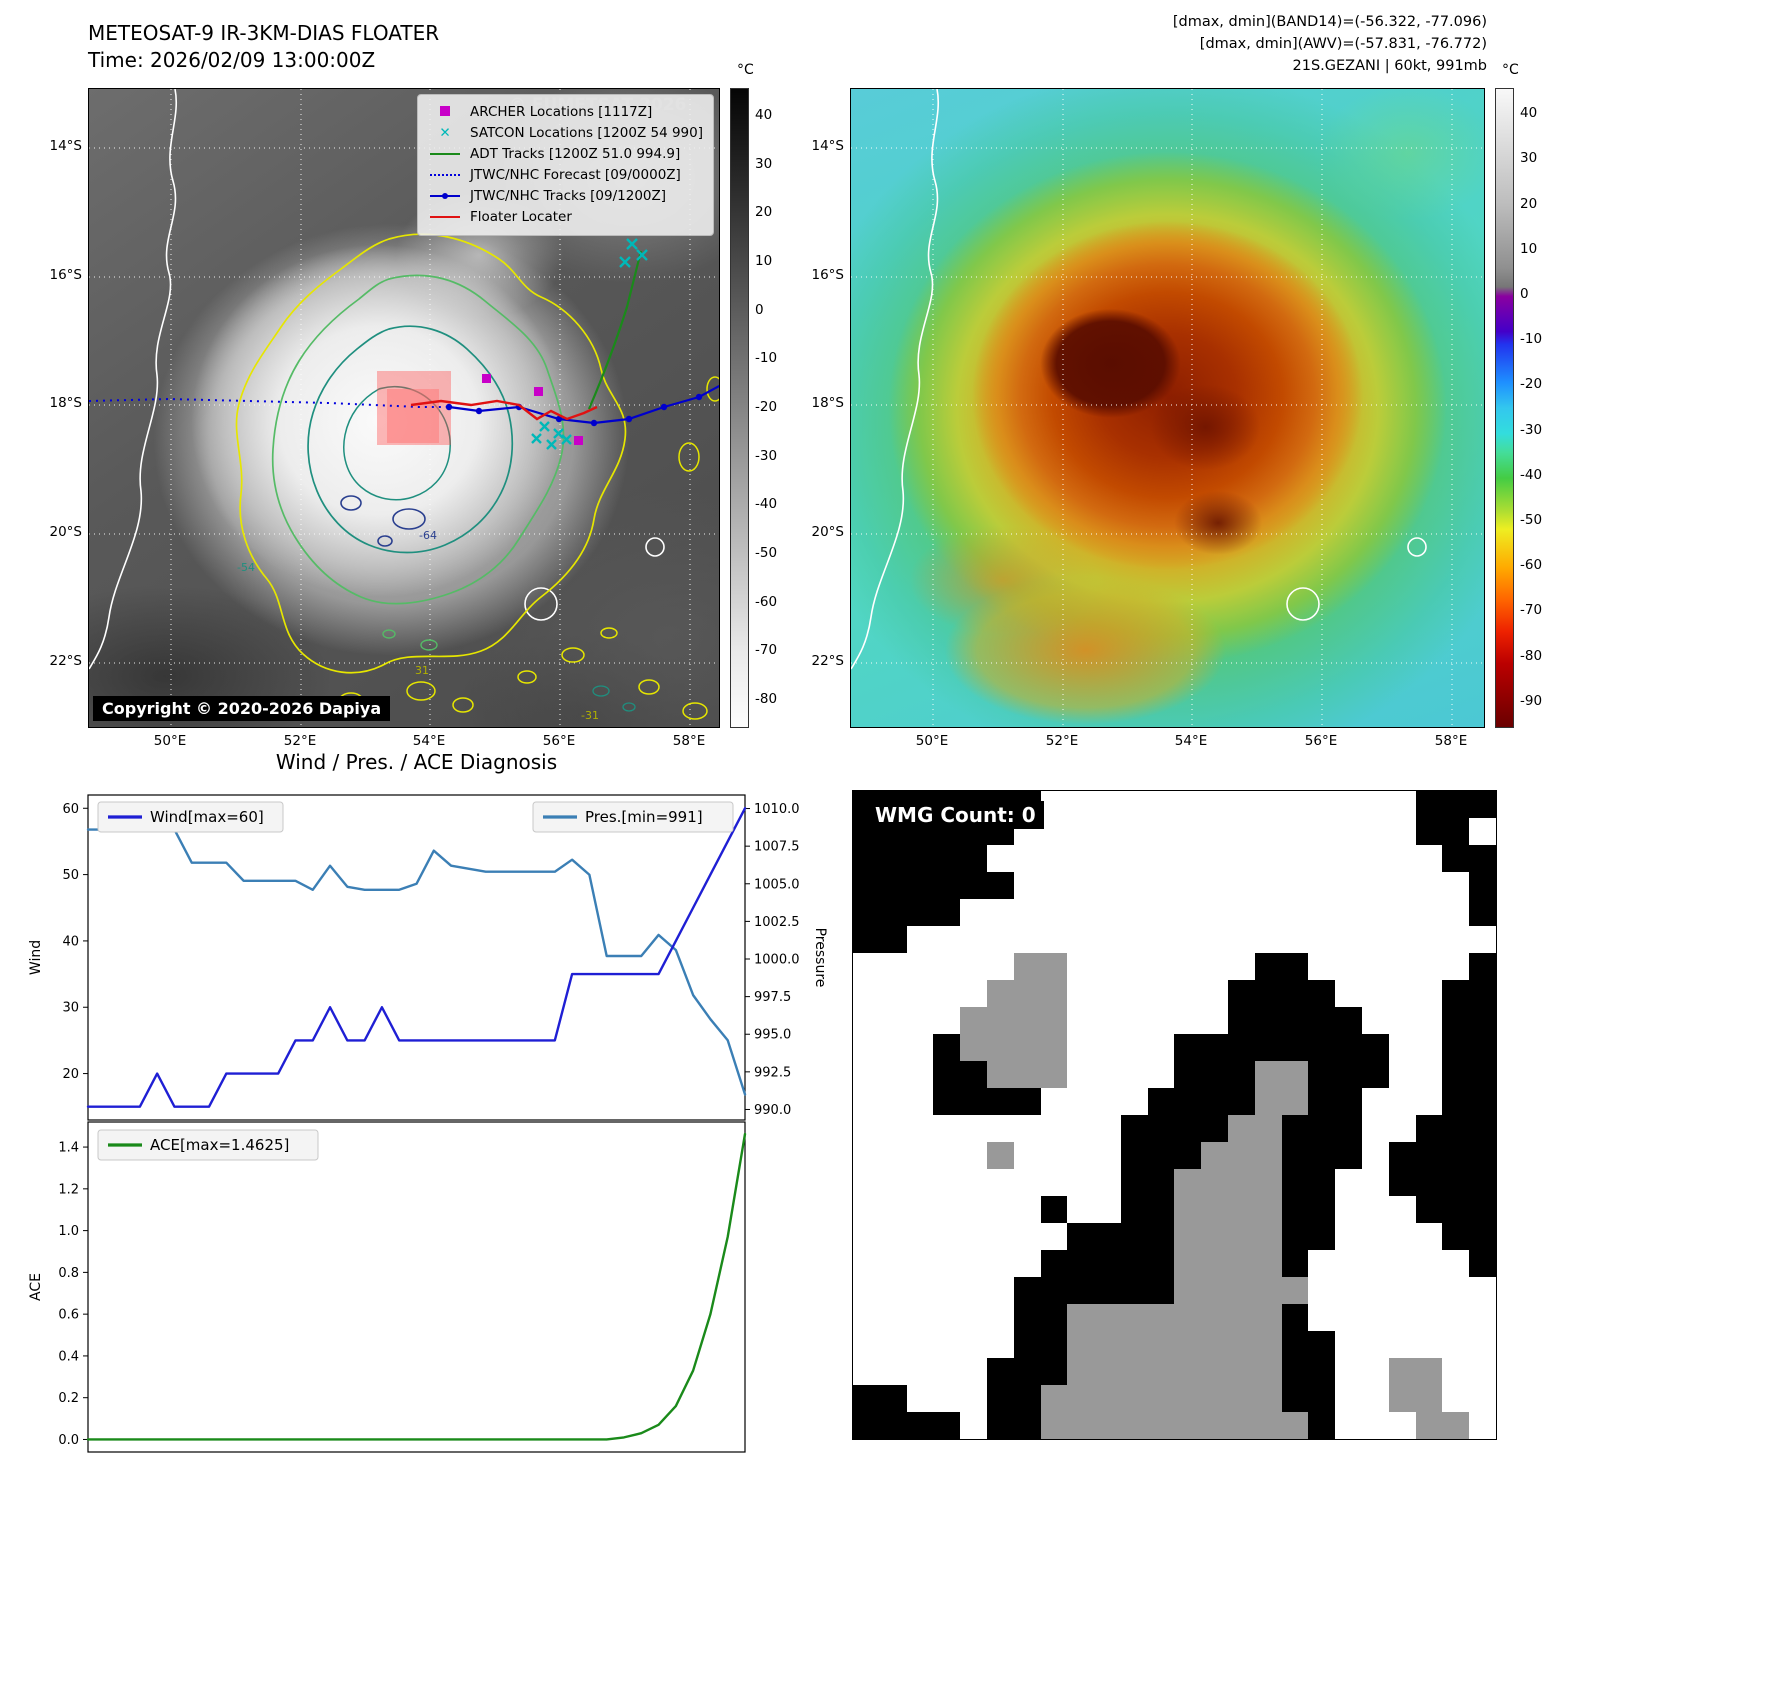 The height and width of the screenshot is (1690, 1792). What do you see at coordinates (66, 661) in the screenshot?
I see `ir-lat-tick: 22°S` at bounding box center [66, 661].